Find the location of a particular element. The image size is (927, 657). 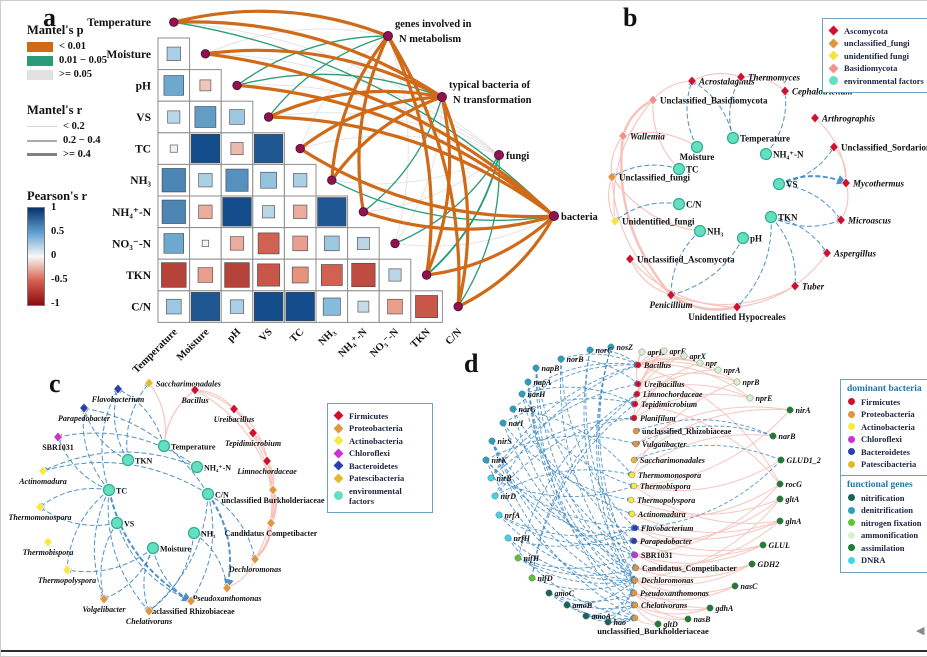

gene-node-hao is located at coordinates (608, 622).